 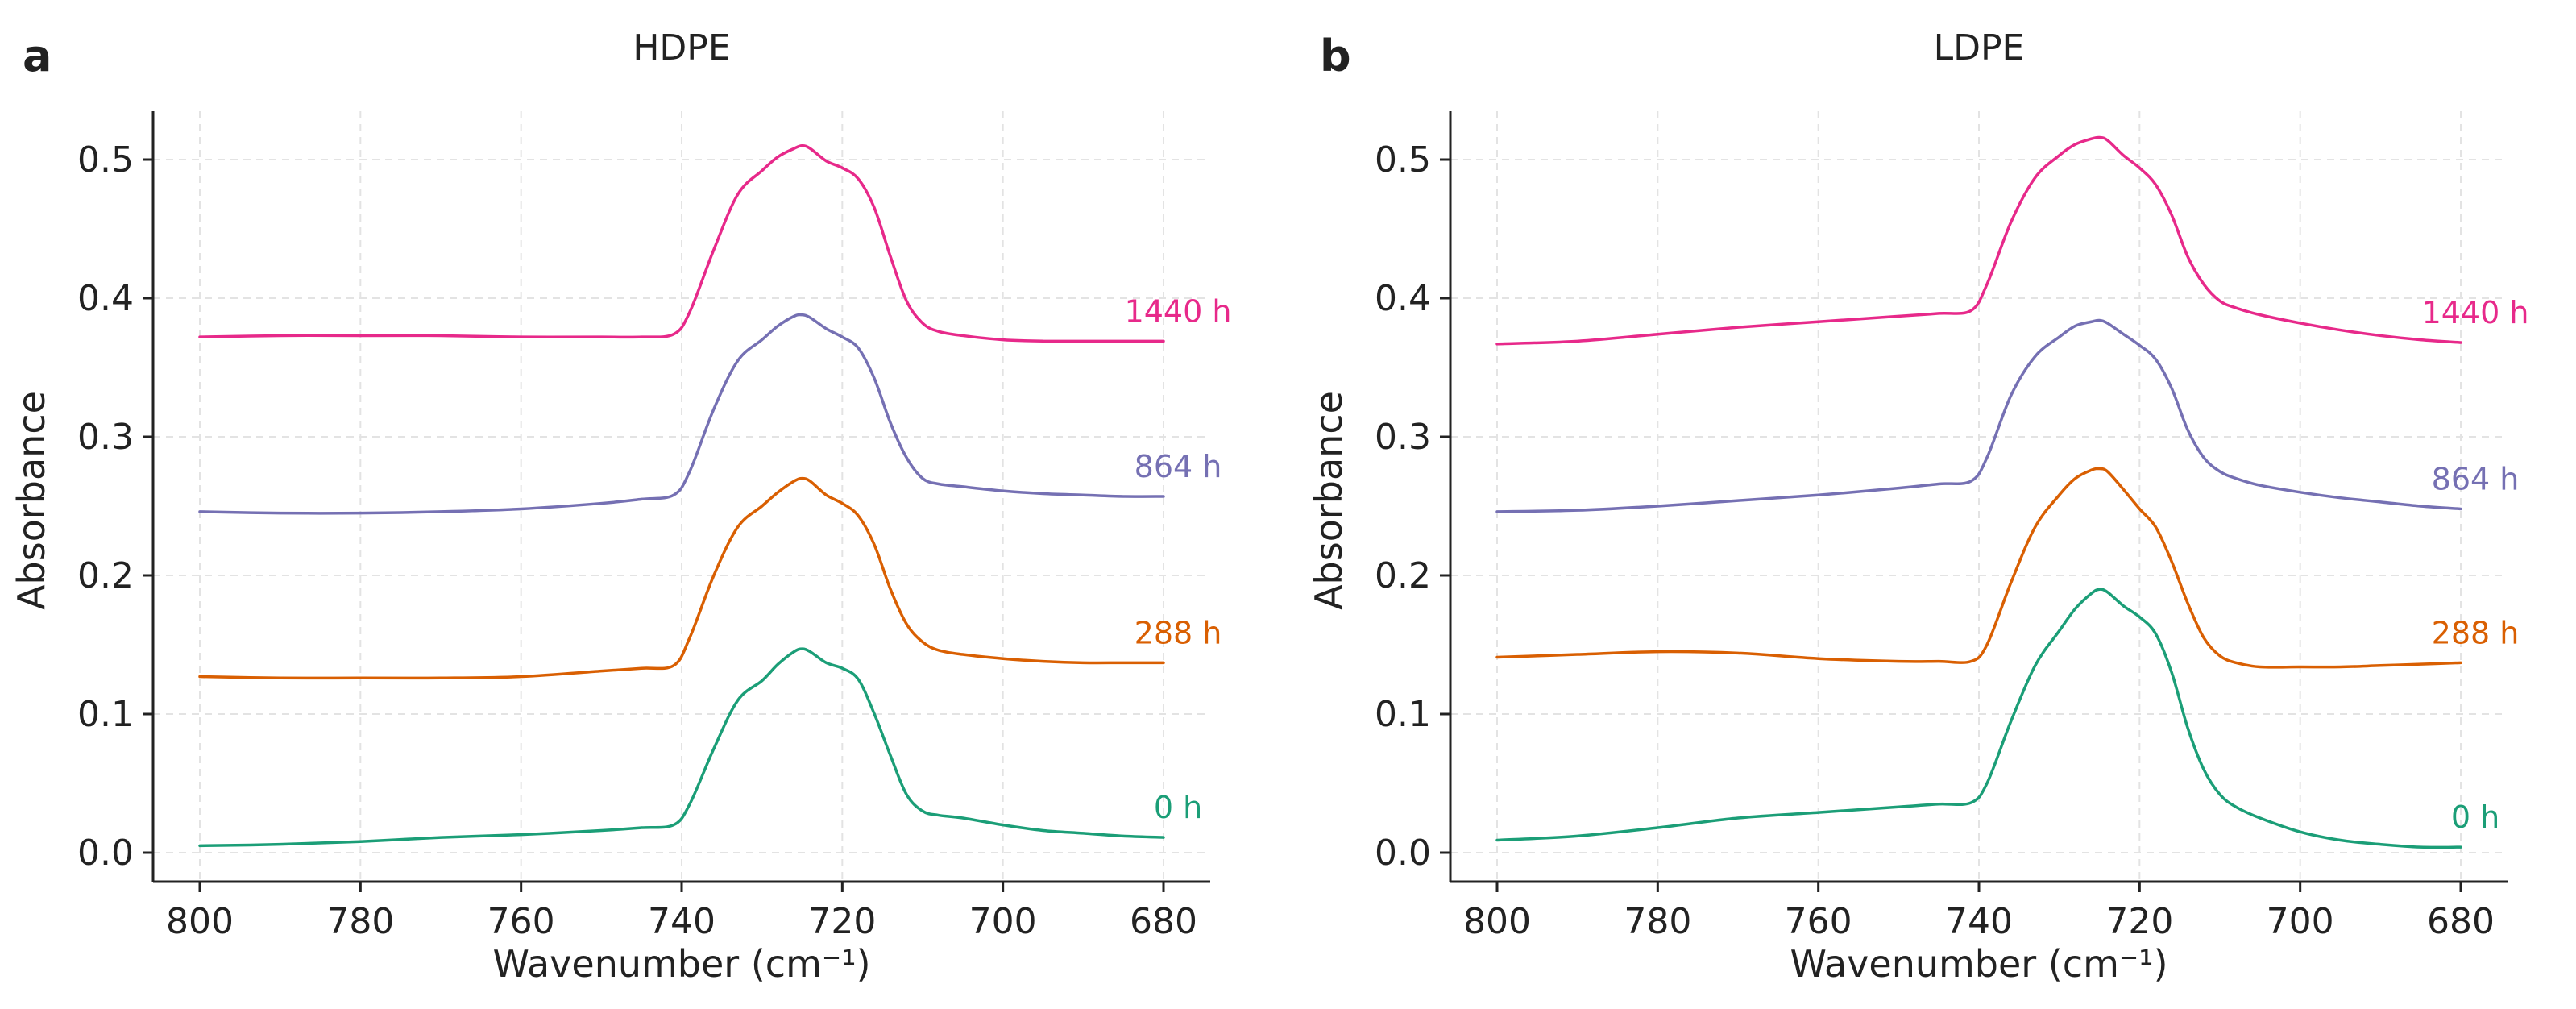 What do you see at coordinates (1335, 56) in the screenshot?
I see `panel-label: b` at bounding box center [1335, 56].